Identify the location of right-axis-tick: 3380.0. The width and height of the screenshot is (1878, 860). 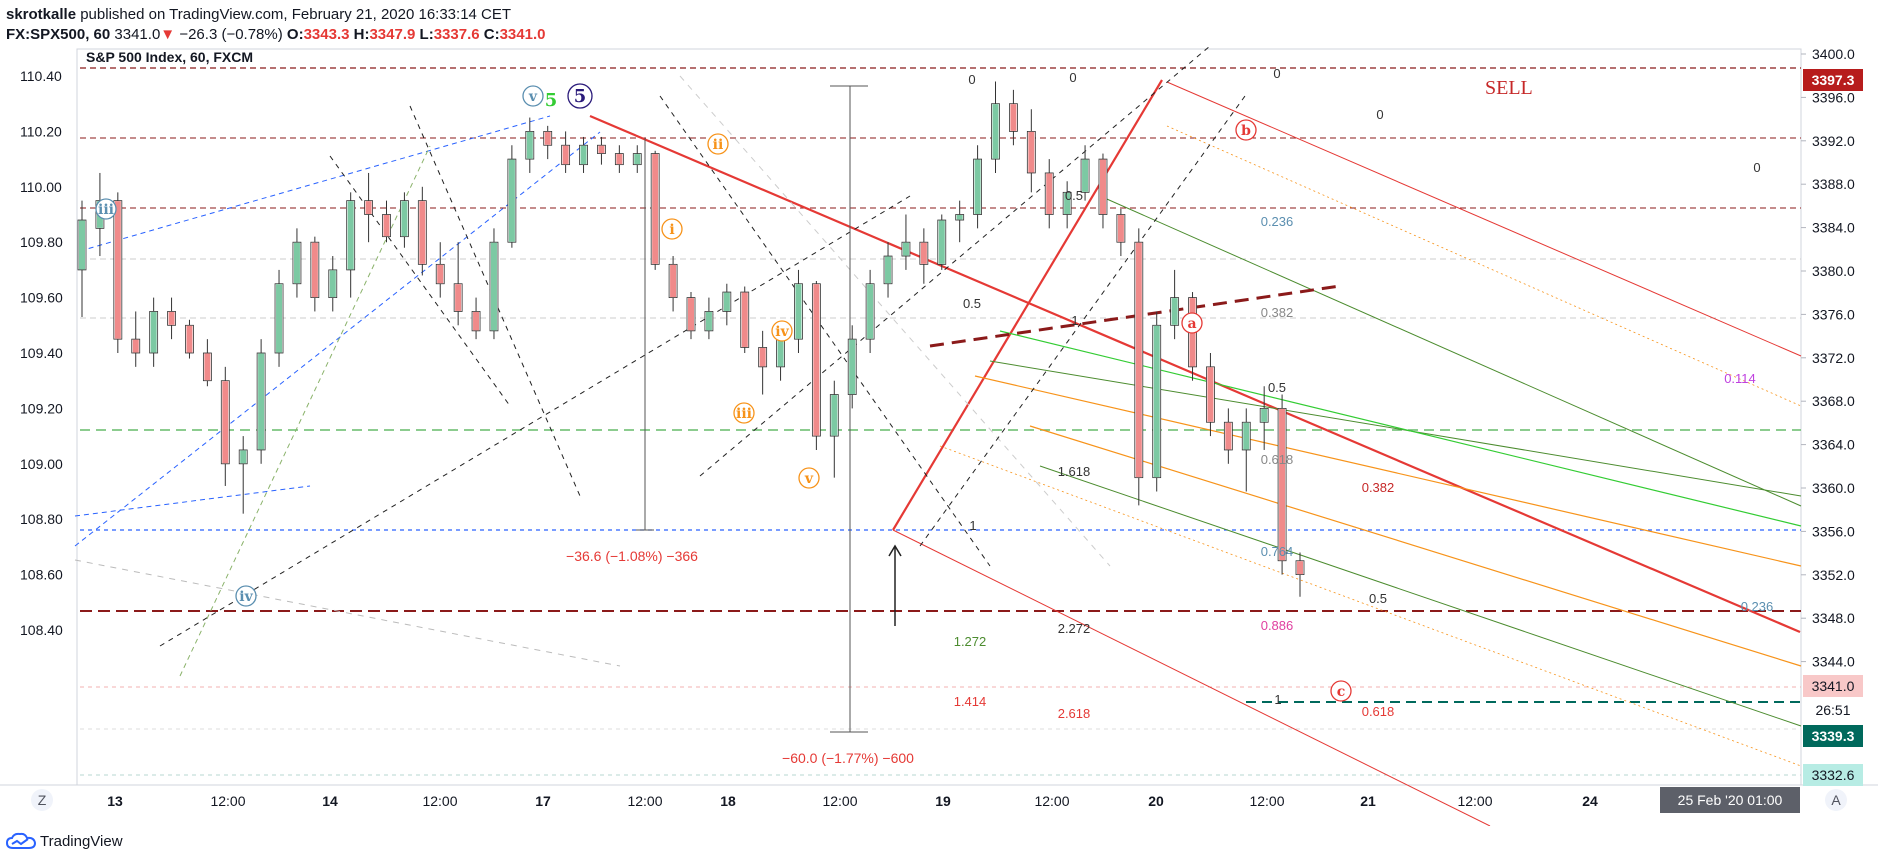
(1833, 271).